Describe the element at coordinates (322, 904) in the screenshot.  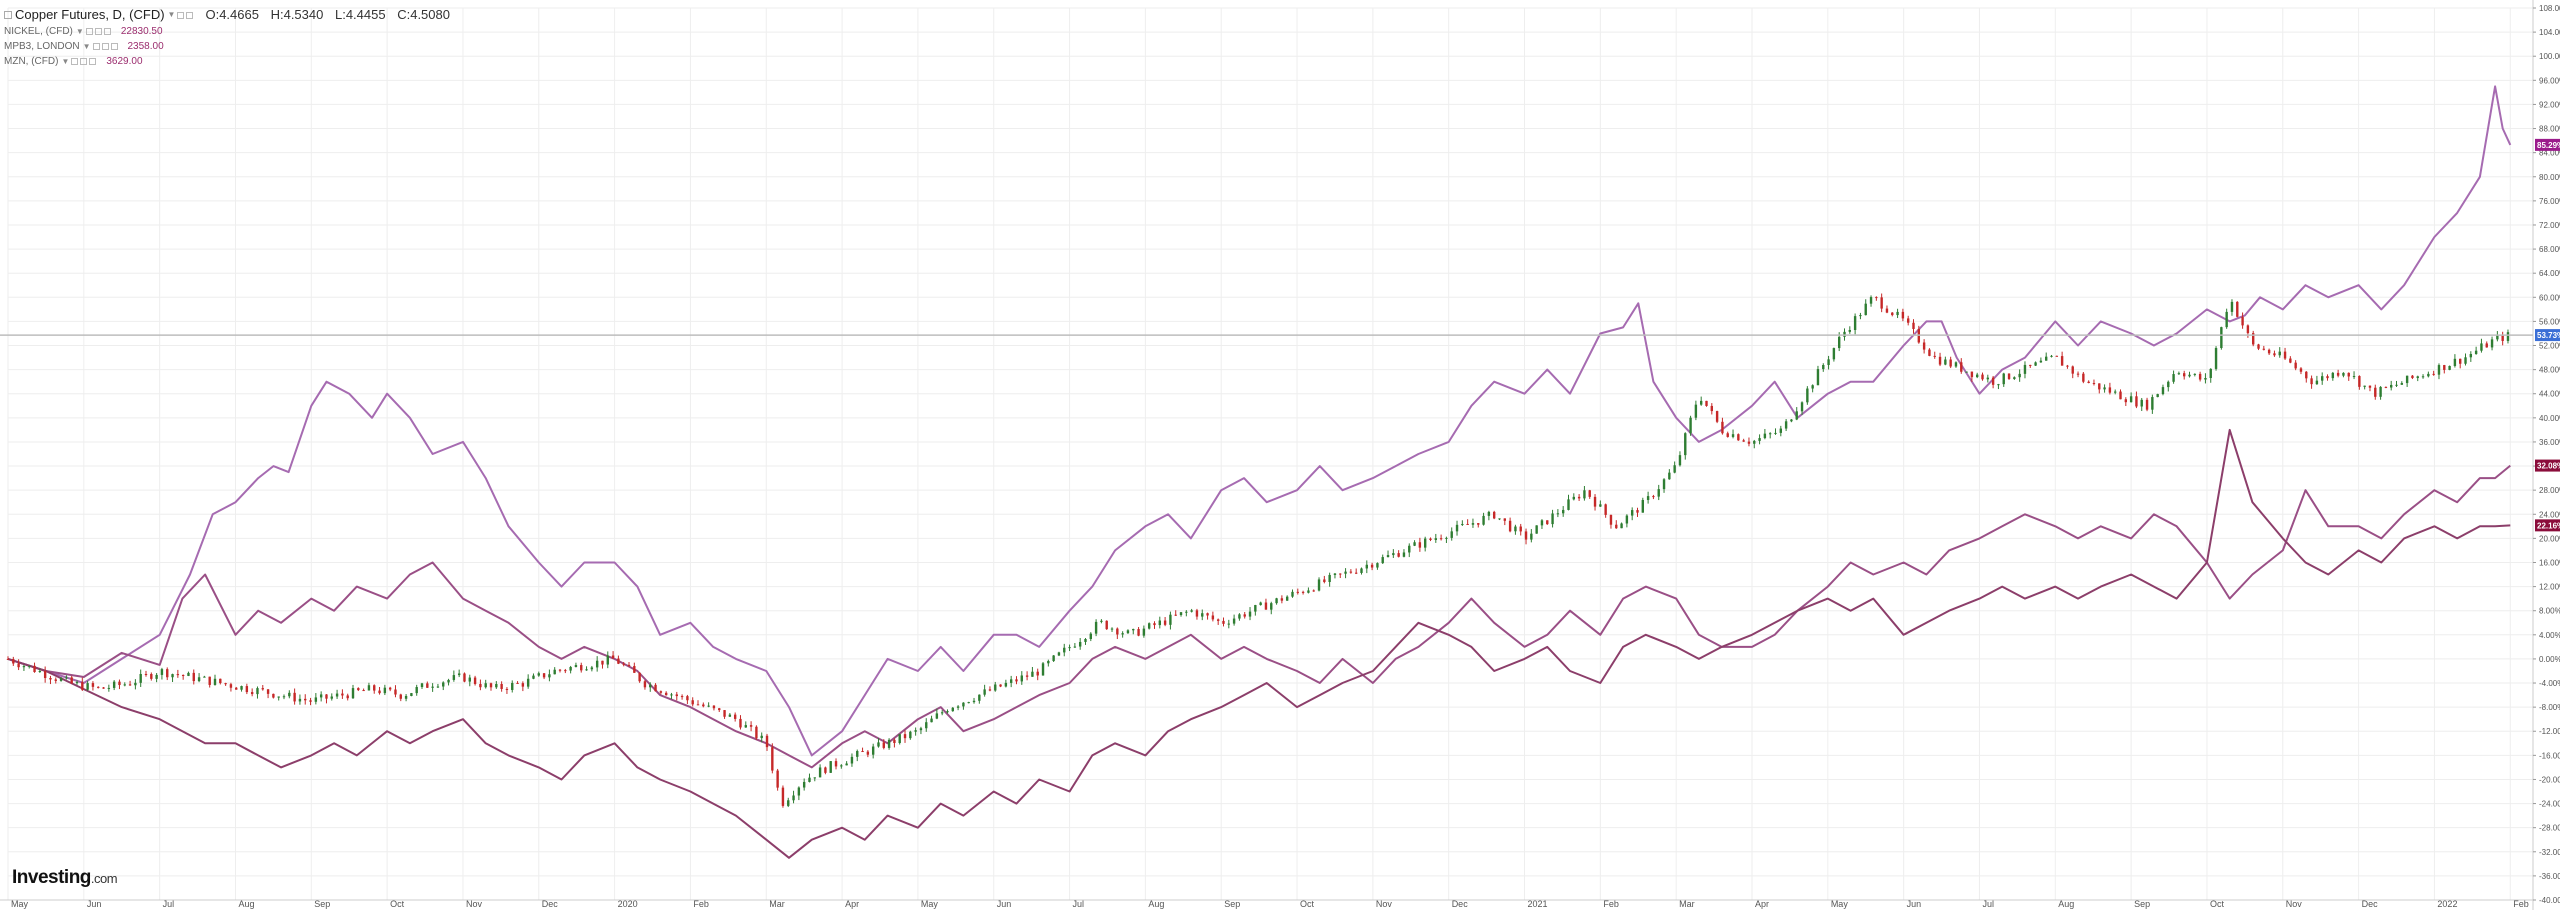
I see `x-tick-label: Sep` at that location.